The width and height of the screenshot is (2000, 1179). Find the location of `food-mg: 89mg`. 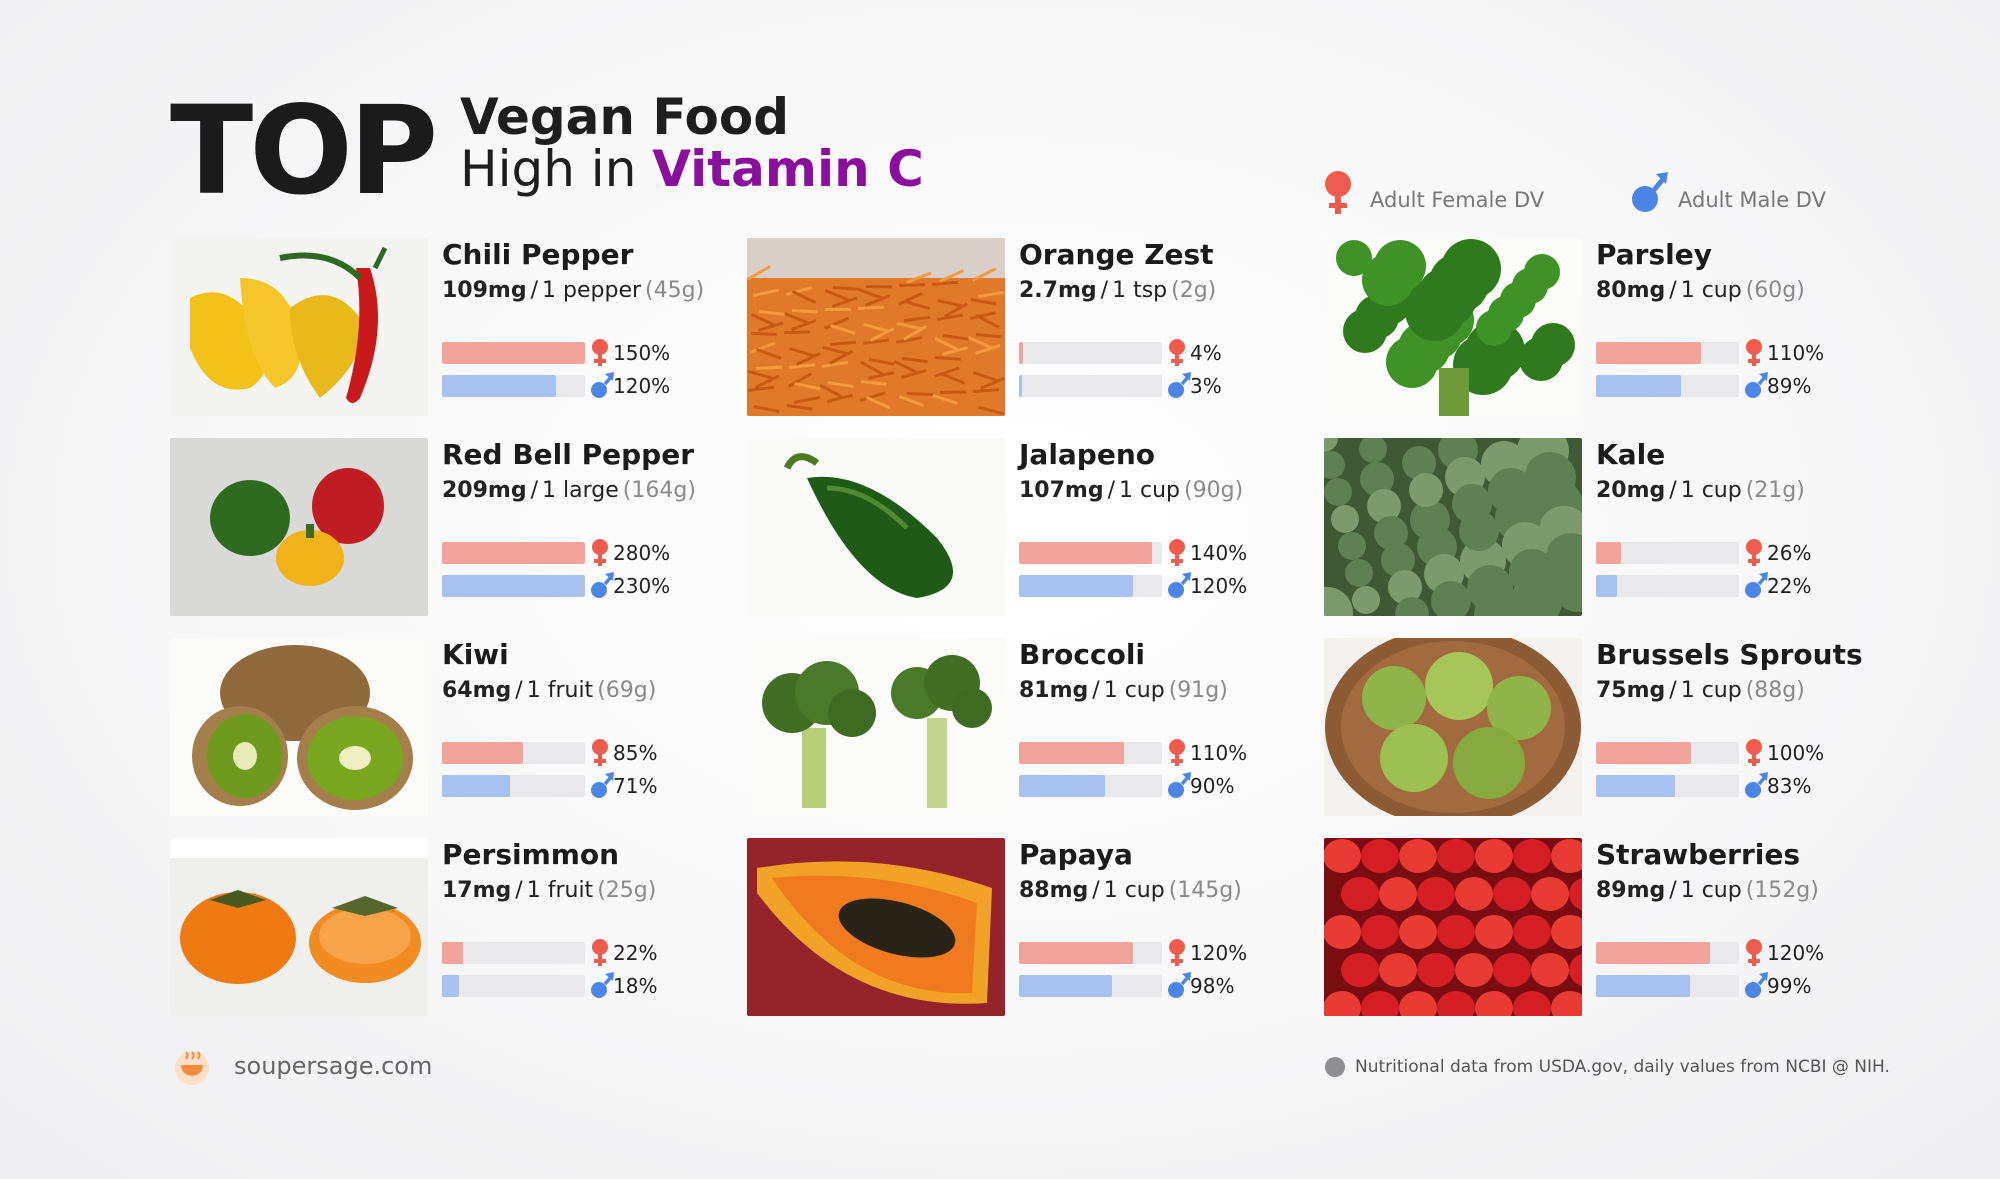

food-mg: 89mg is located at coordinates (1631, 890).